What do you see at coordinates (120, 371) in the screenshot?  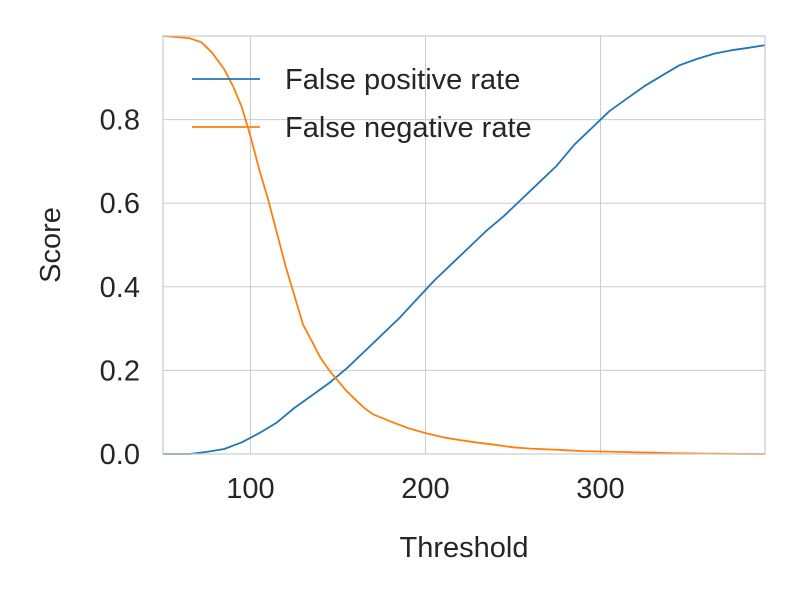 I see `y-tick-label: 0.2` at bounding box center [120, 371].